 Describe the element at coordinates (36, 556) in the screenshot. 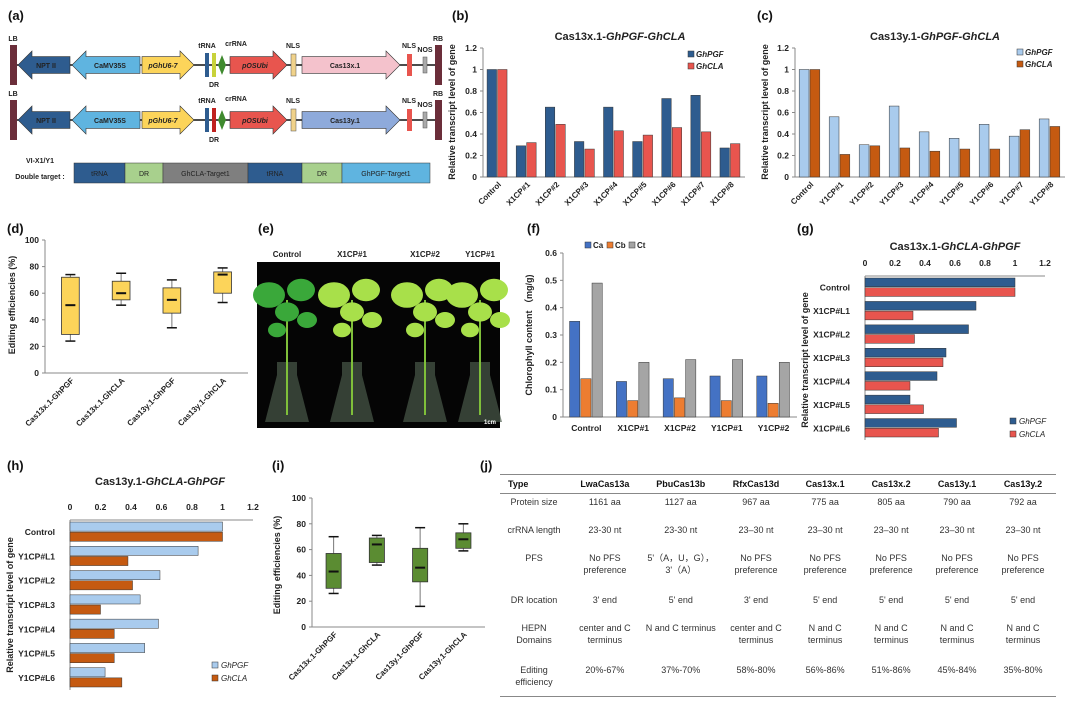

I see `category-label: Y1CP#L1` at that location.